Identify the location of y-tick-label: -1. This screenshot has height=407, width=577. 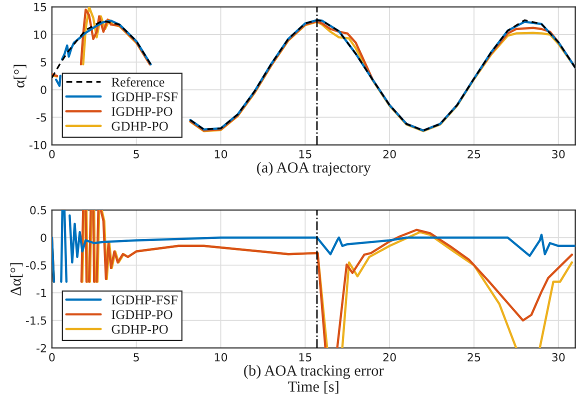
(41, 293).